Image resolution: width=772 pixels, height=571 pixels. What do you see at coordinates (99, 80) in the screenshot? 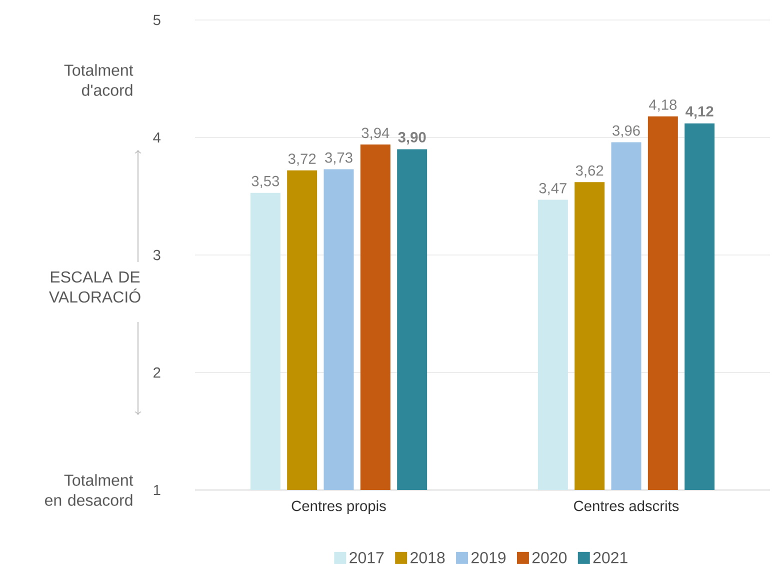
I see `text: Totalment d'acord` at bounding box center [99, 80].